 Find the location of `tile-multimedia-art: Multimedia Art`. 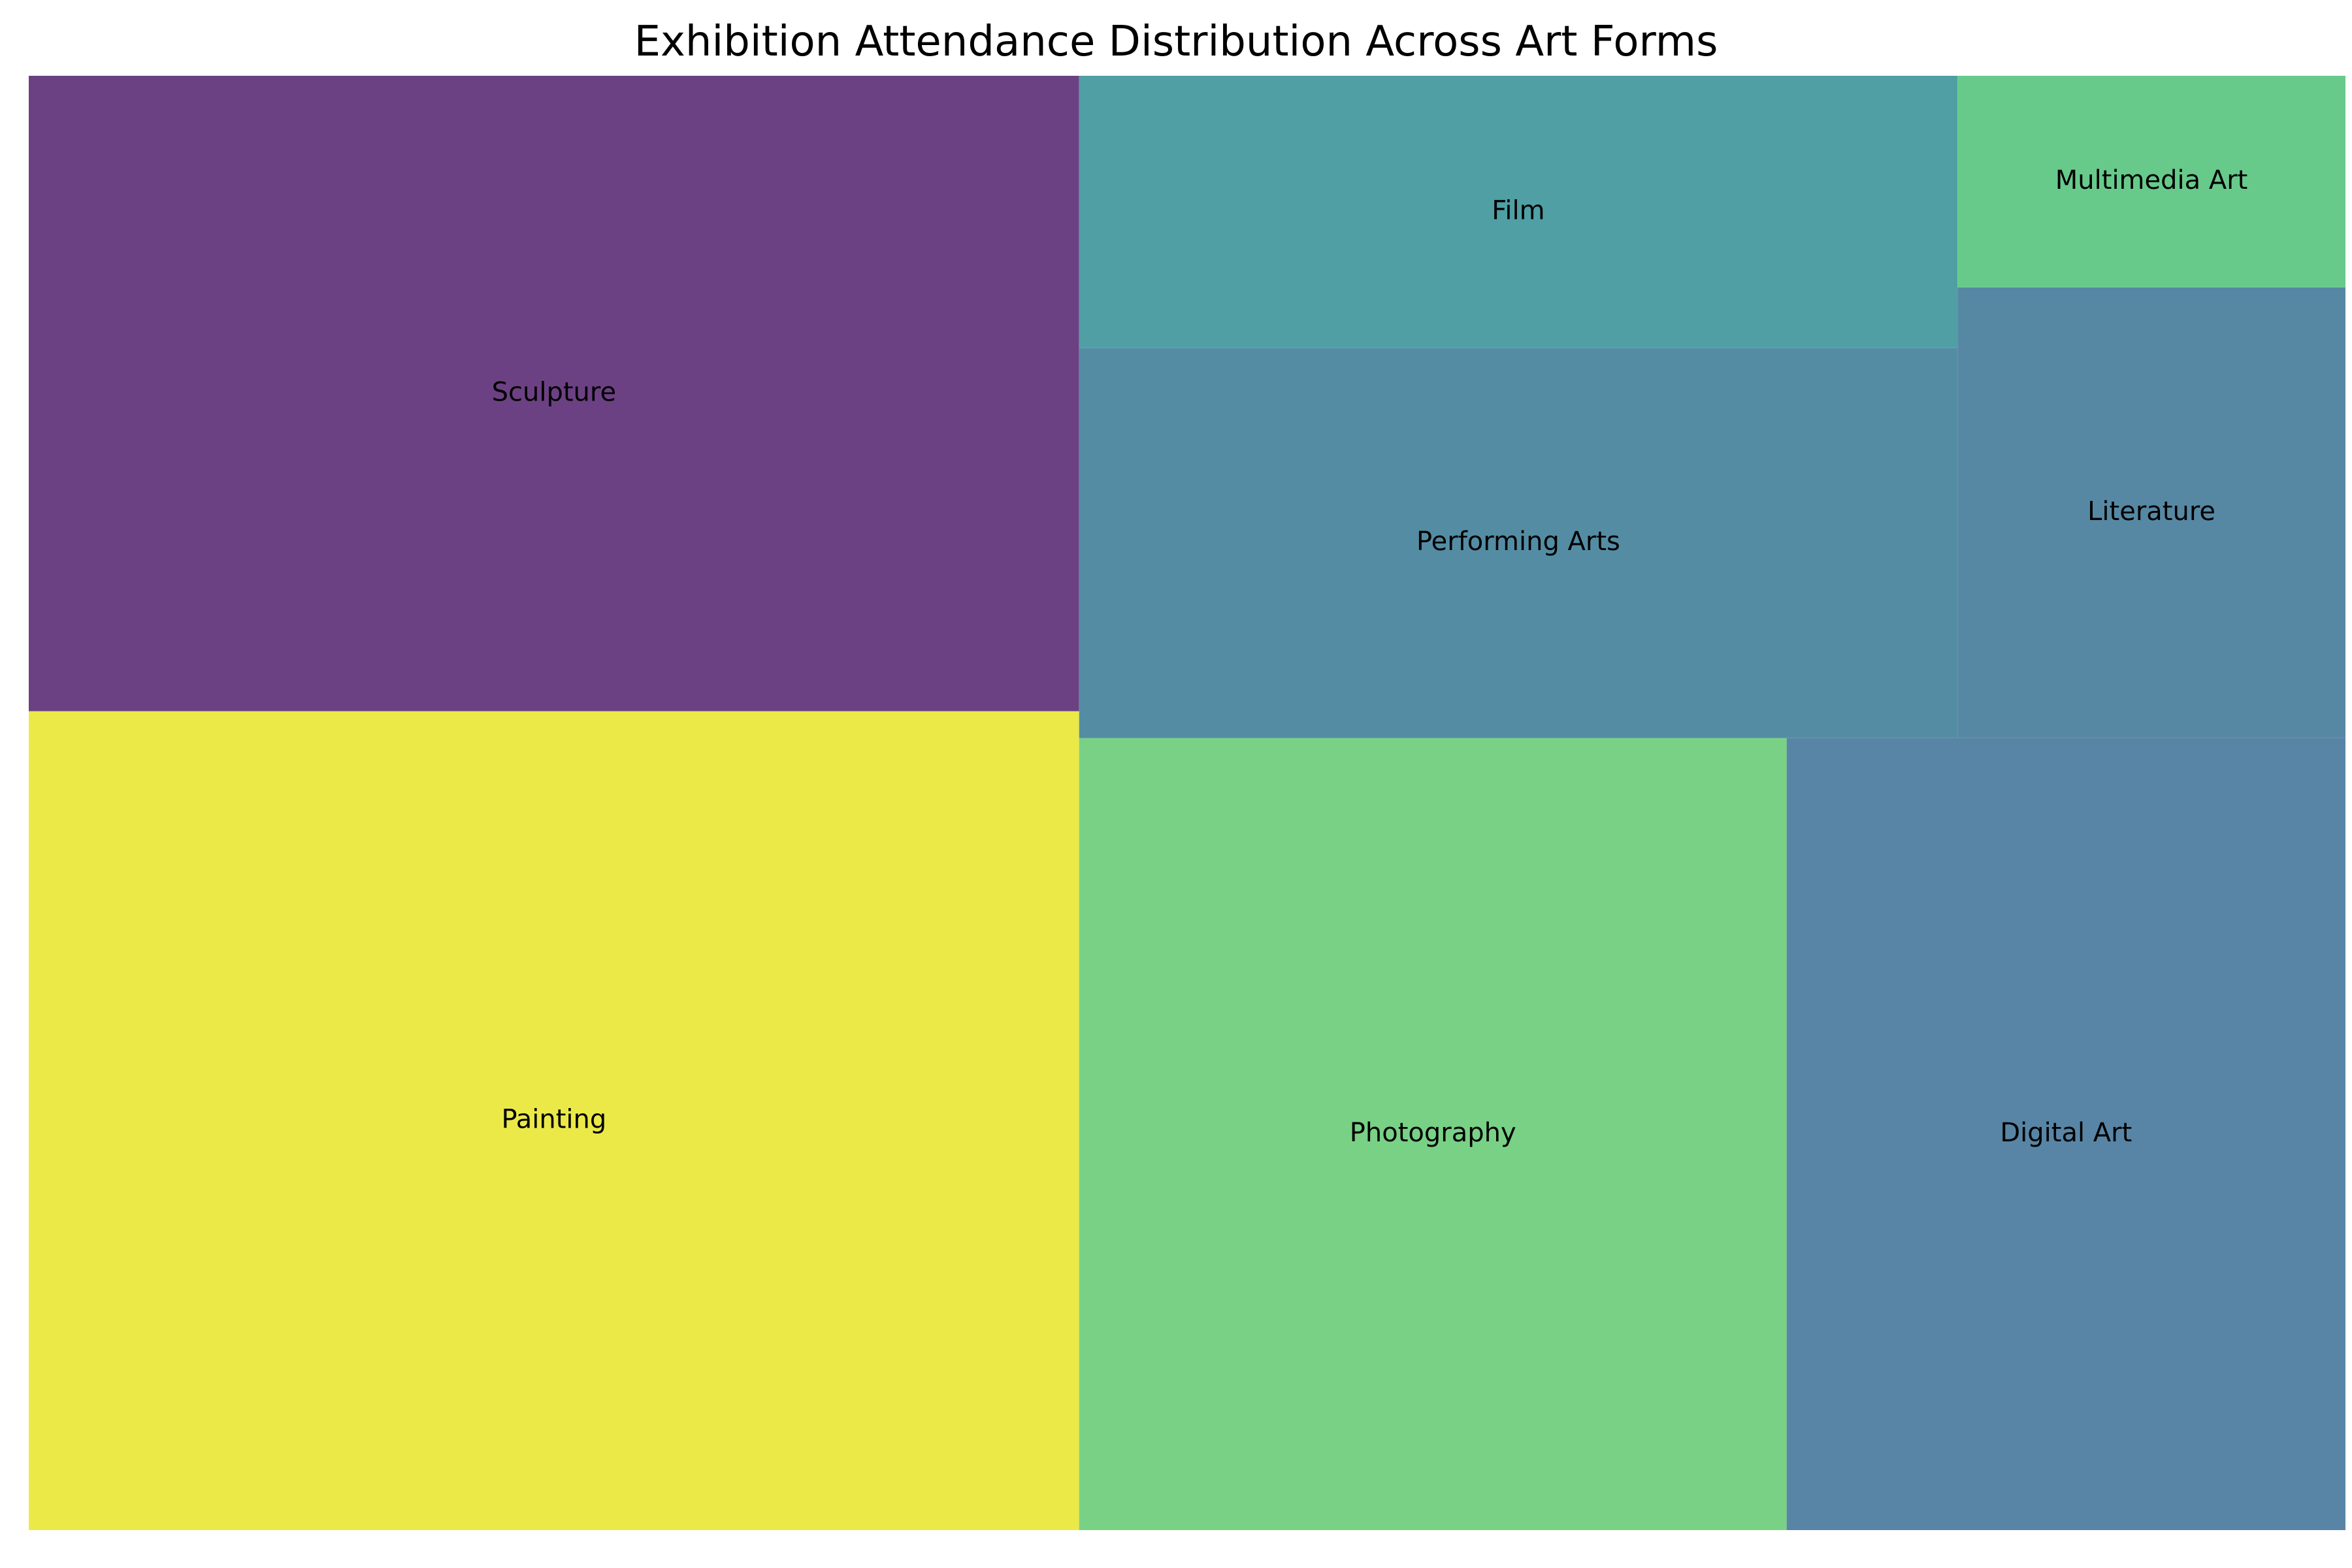

tile-multimedia-art: Multimedia Art is located at coordinates (2151, 181).